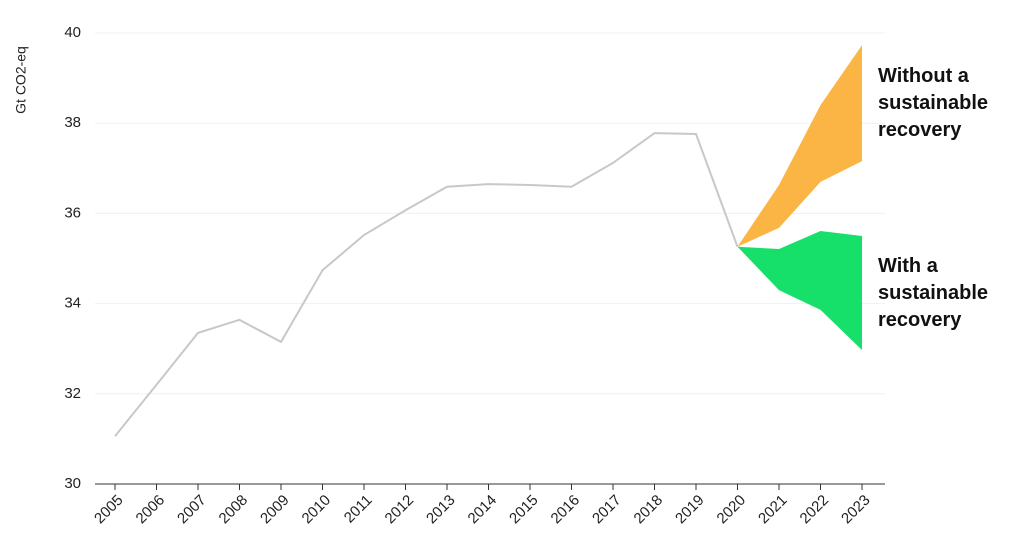  I want to click on y-tick-label: 32, so click(72, 393).